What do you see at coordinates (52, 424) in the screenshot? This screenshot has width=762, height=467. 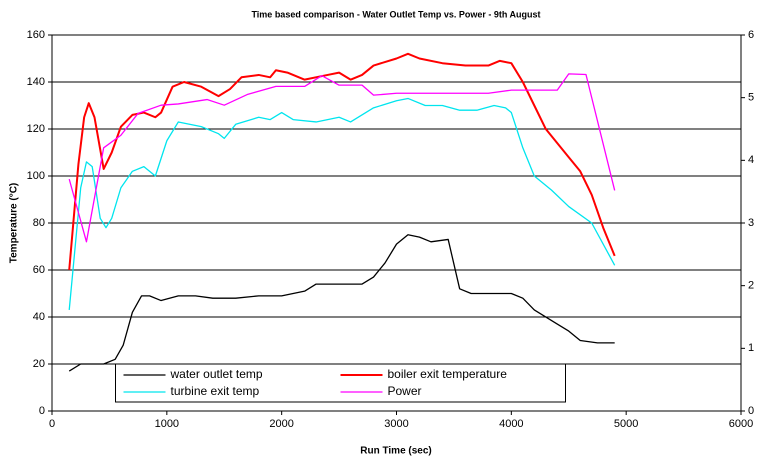 I see `x-tick-label: 0` at bounding box center [52, 424].